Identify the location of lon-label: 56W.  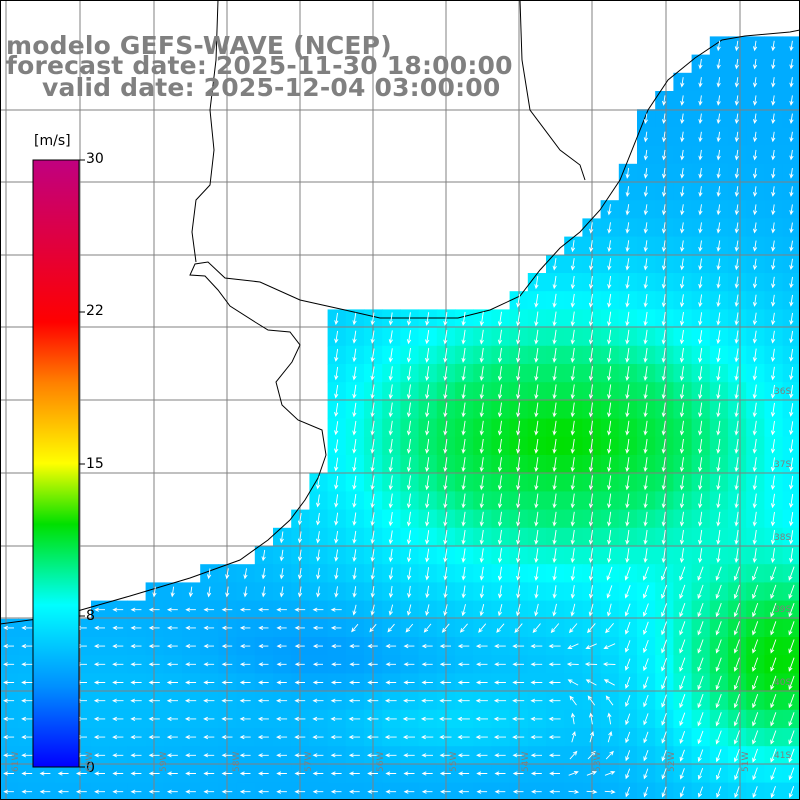
(381, 761).